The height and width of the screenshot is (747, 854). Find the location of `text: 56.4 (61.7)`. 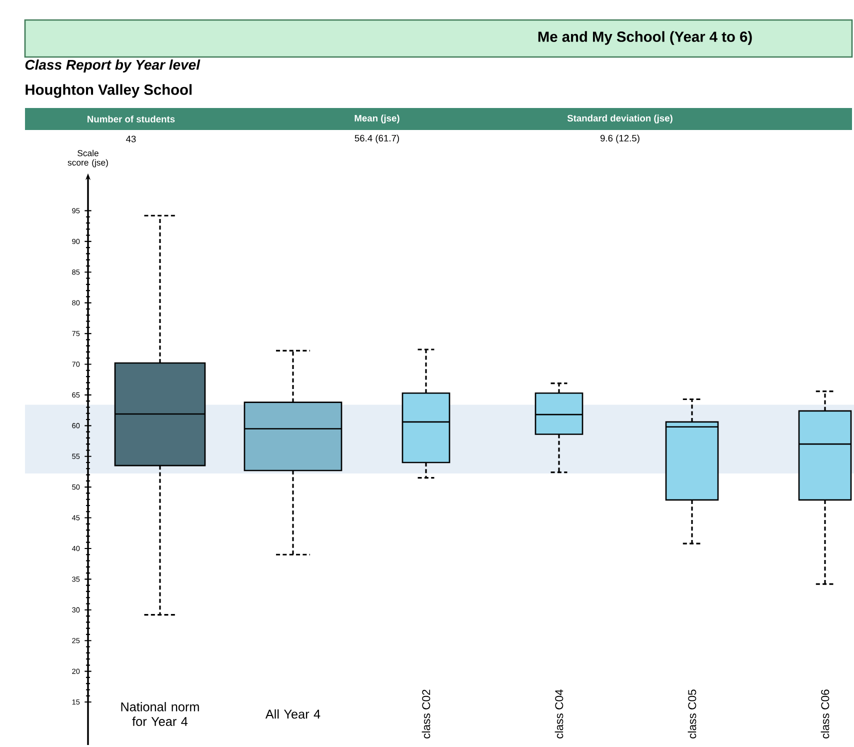

text: 56.4 (61.7) is located at coordinates (376, 139).